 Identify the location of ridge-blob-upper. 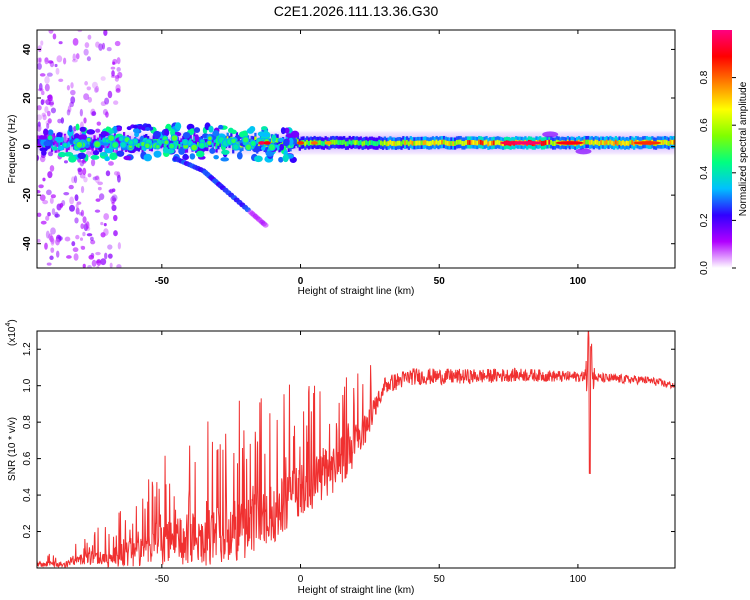
(148, 128).